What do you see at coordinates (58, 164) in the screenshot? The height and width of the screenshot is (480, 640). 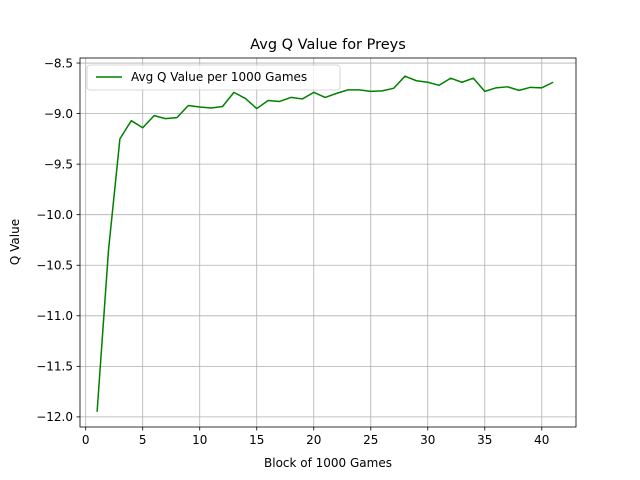 I see `y-tick-label: −9.5` at bounding box center [58, 164].